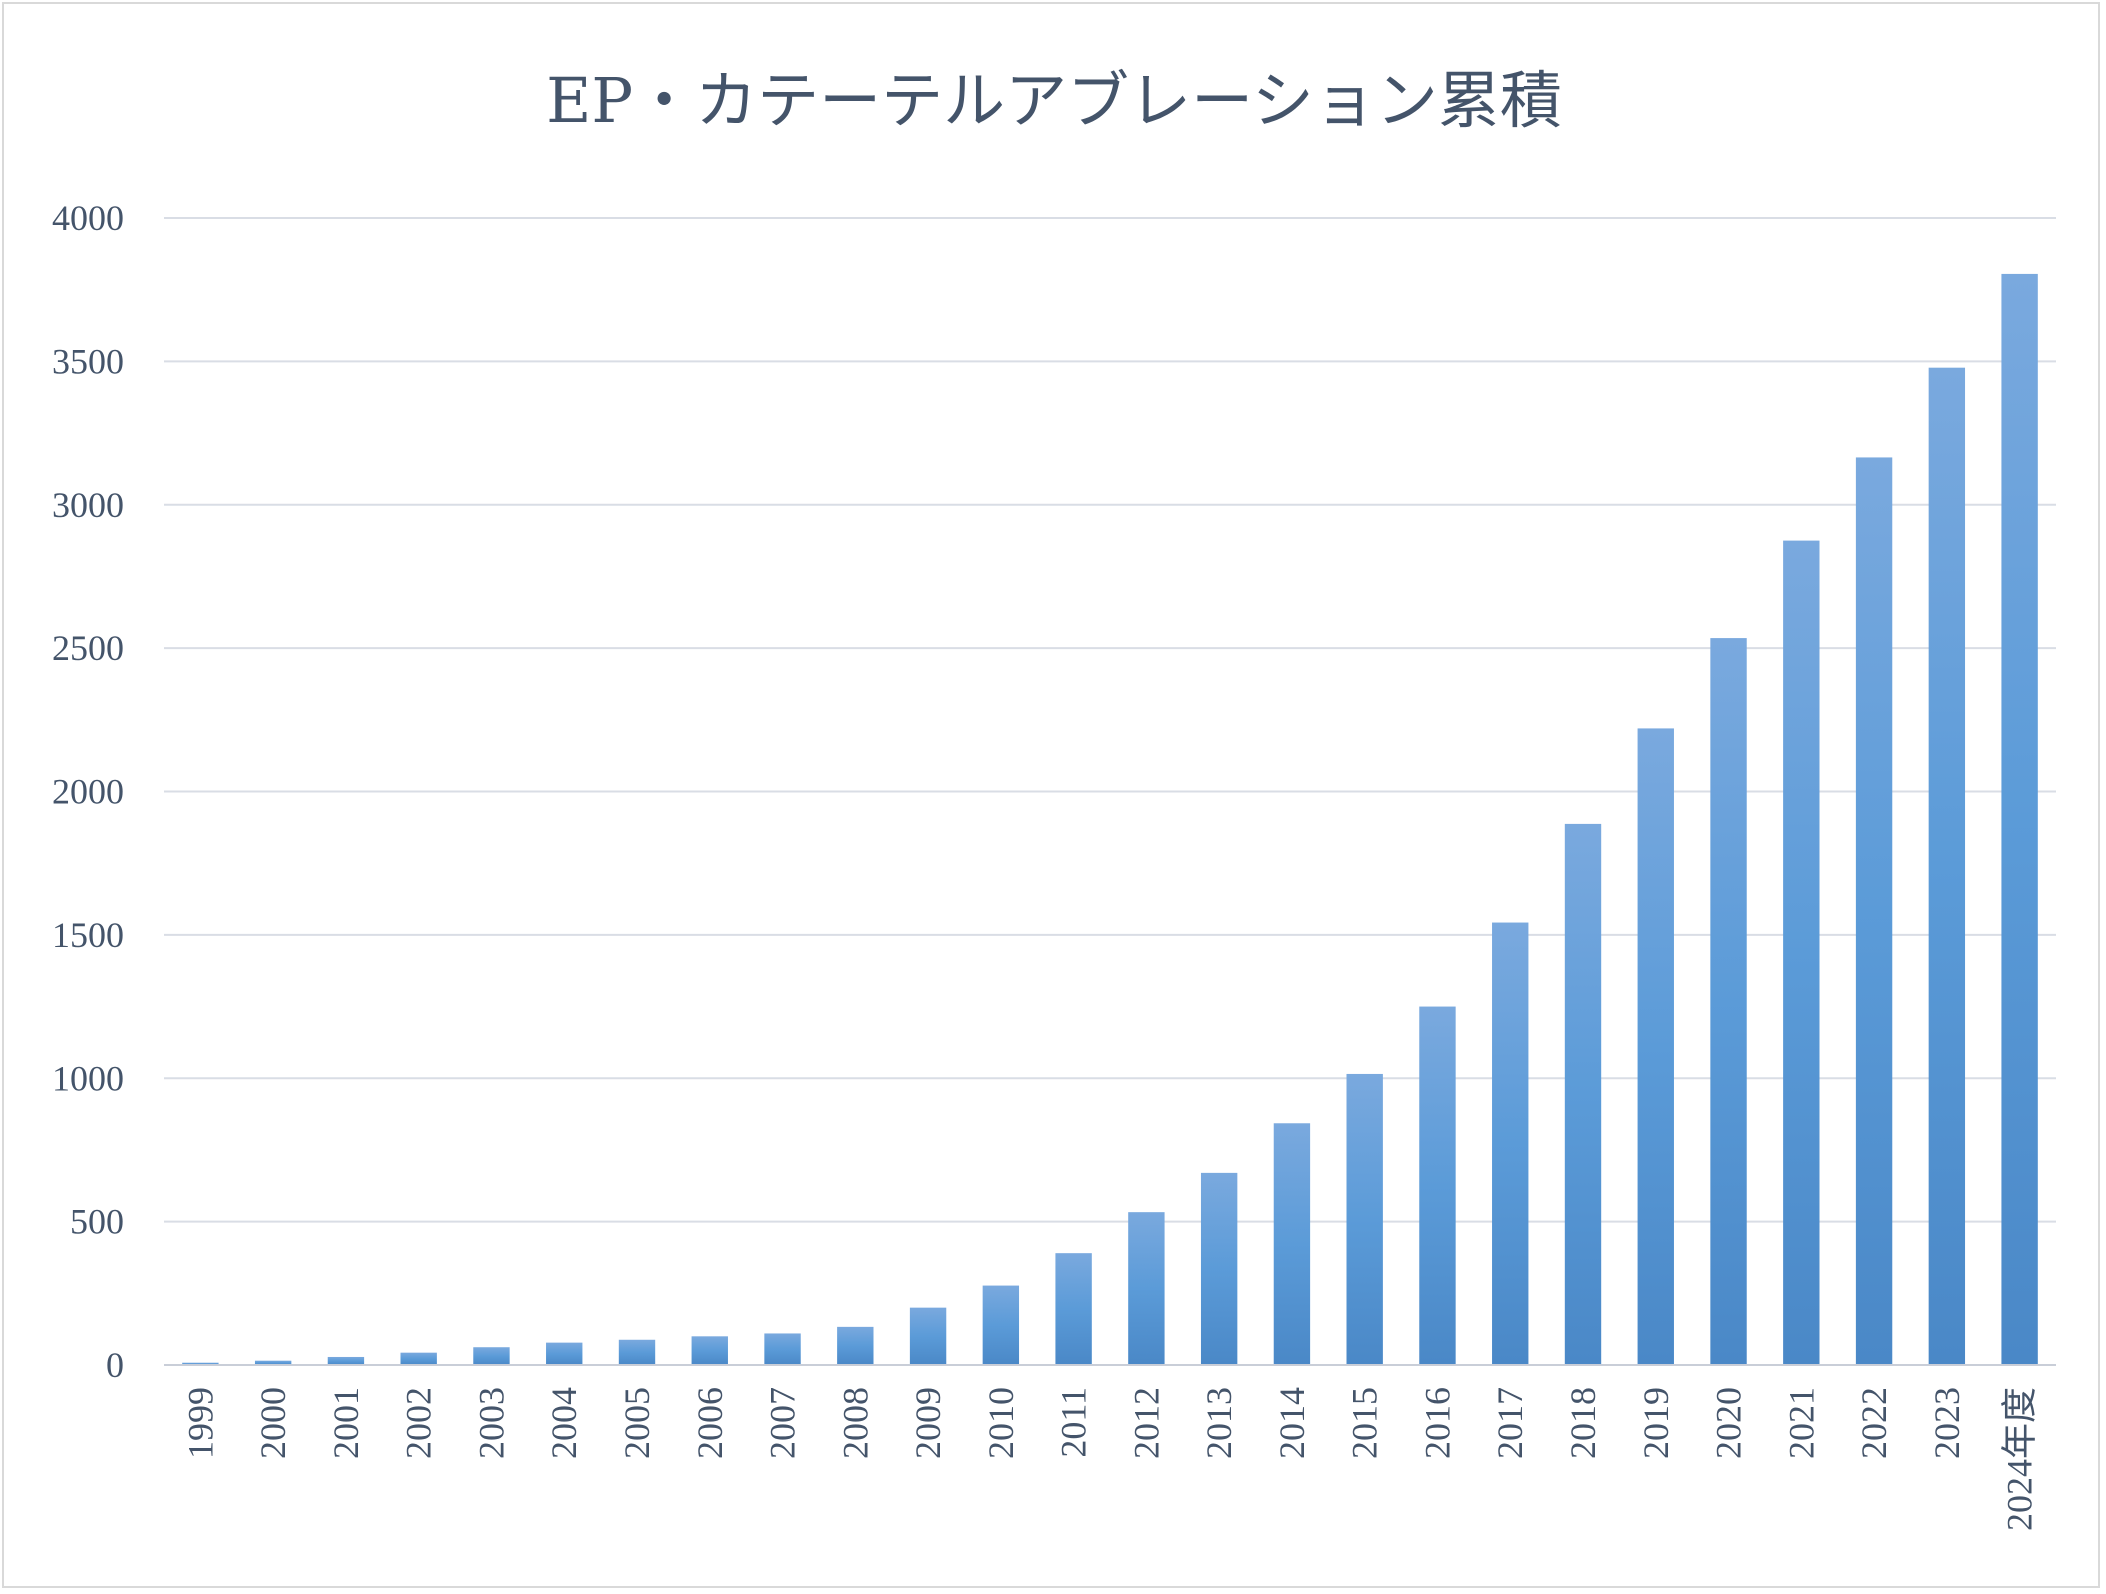 The width and height of the screenshot is (2106, 1594). I want to click on bar-2017, so click(1510, 1143).